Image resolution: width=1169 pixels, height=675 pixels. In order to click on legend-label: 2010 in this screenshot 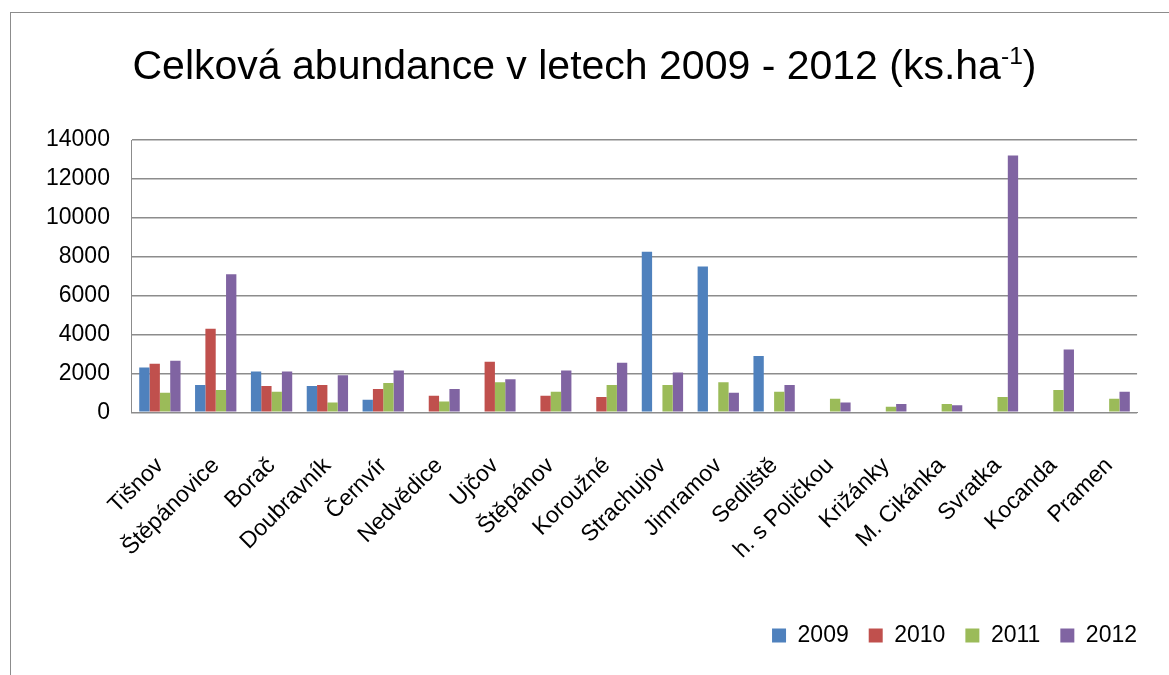, I will do `click(920, 633)`.